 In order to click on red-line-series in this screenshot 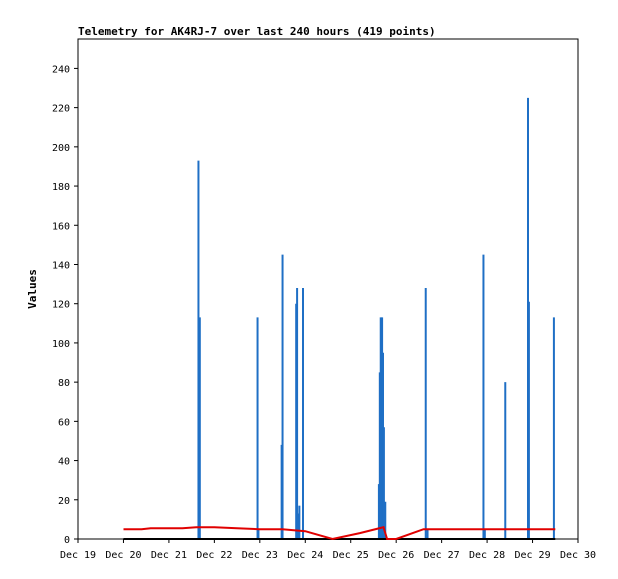, I will do `click(339, 533)`.